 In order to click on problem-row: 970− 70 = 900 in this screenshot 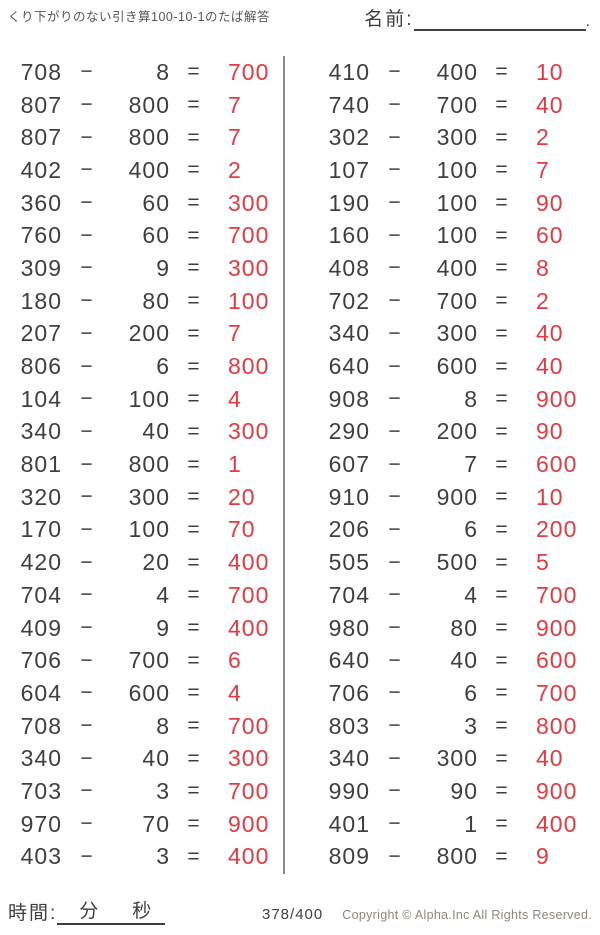, I will do `click(144, 824)`.